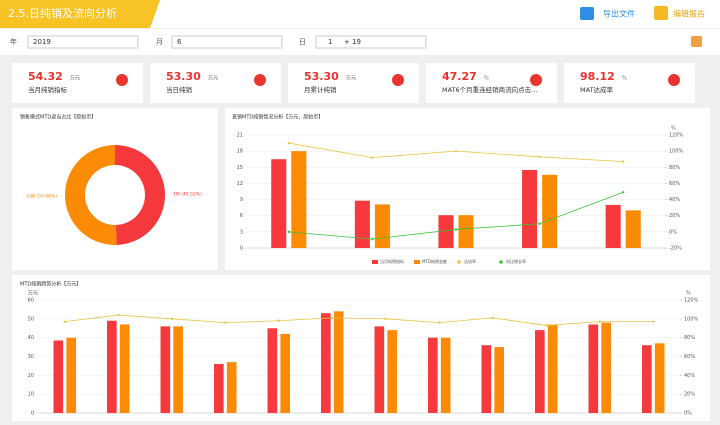  Describe the element at coordinates (42, 42) in the screenshot. I see `year-value: 2019` at that location.